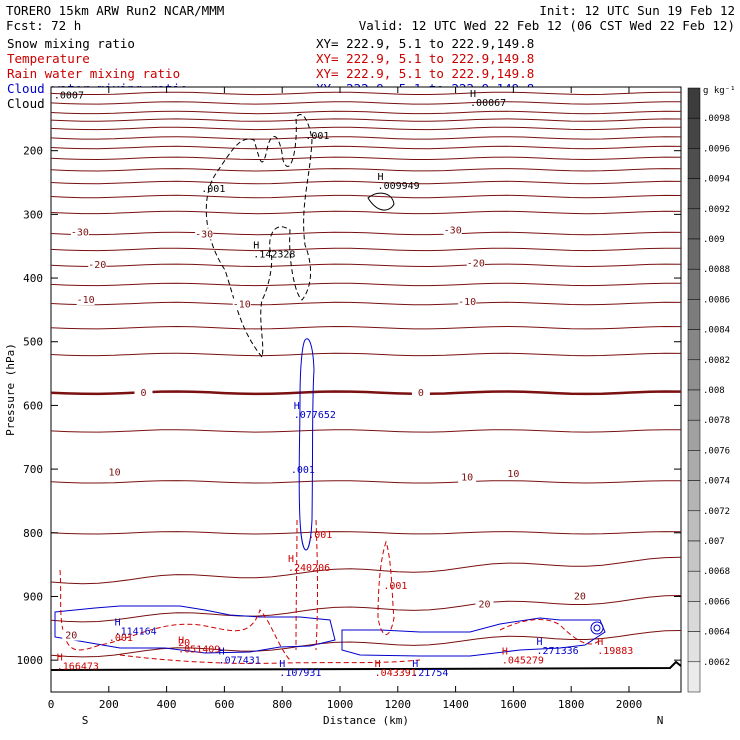  Describe the element at coordinates (167, 704) in the screenshot. I see `x-tick-label: 400` at that location.